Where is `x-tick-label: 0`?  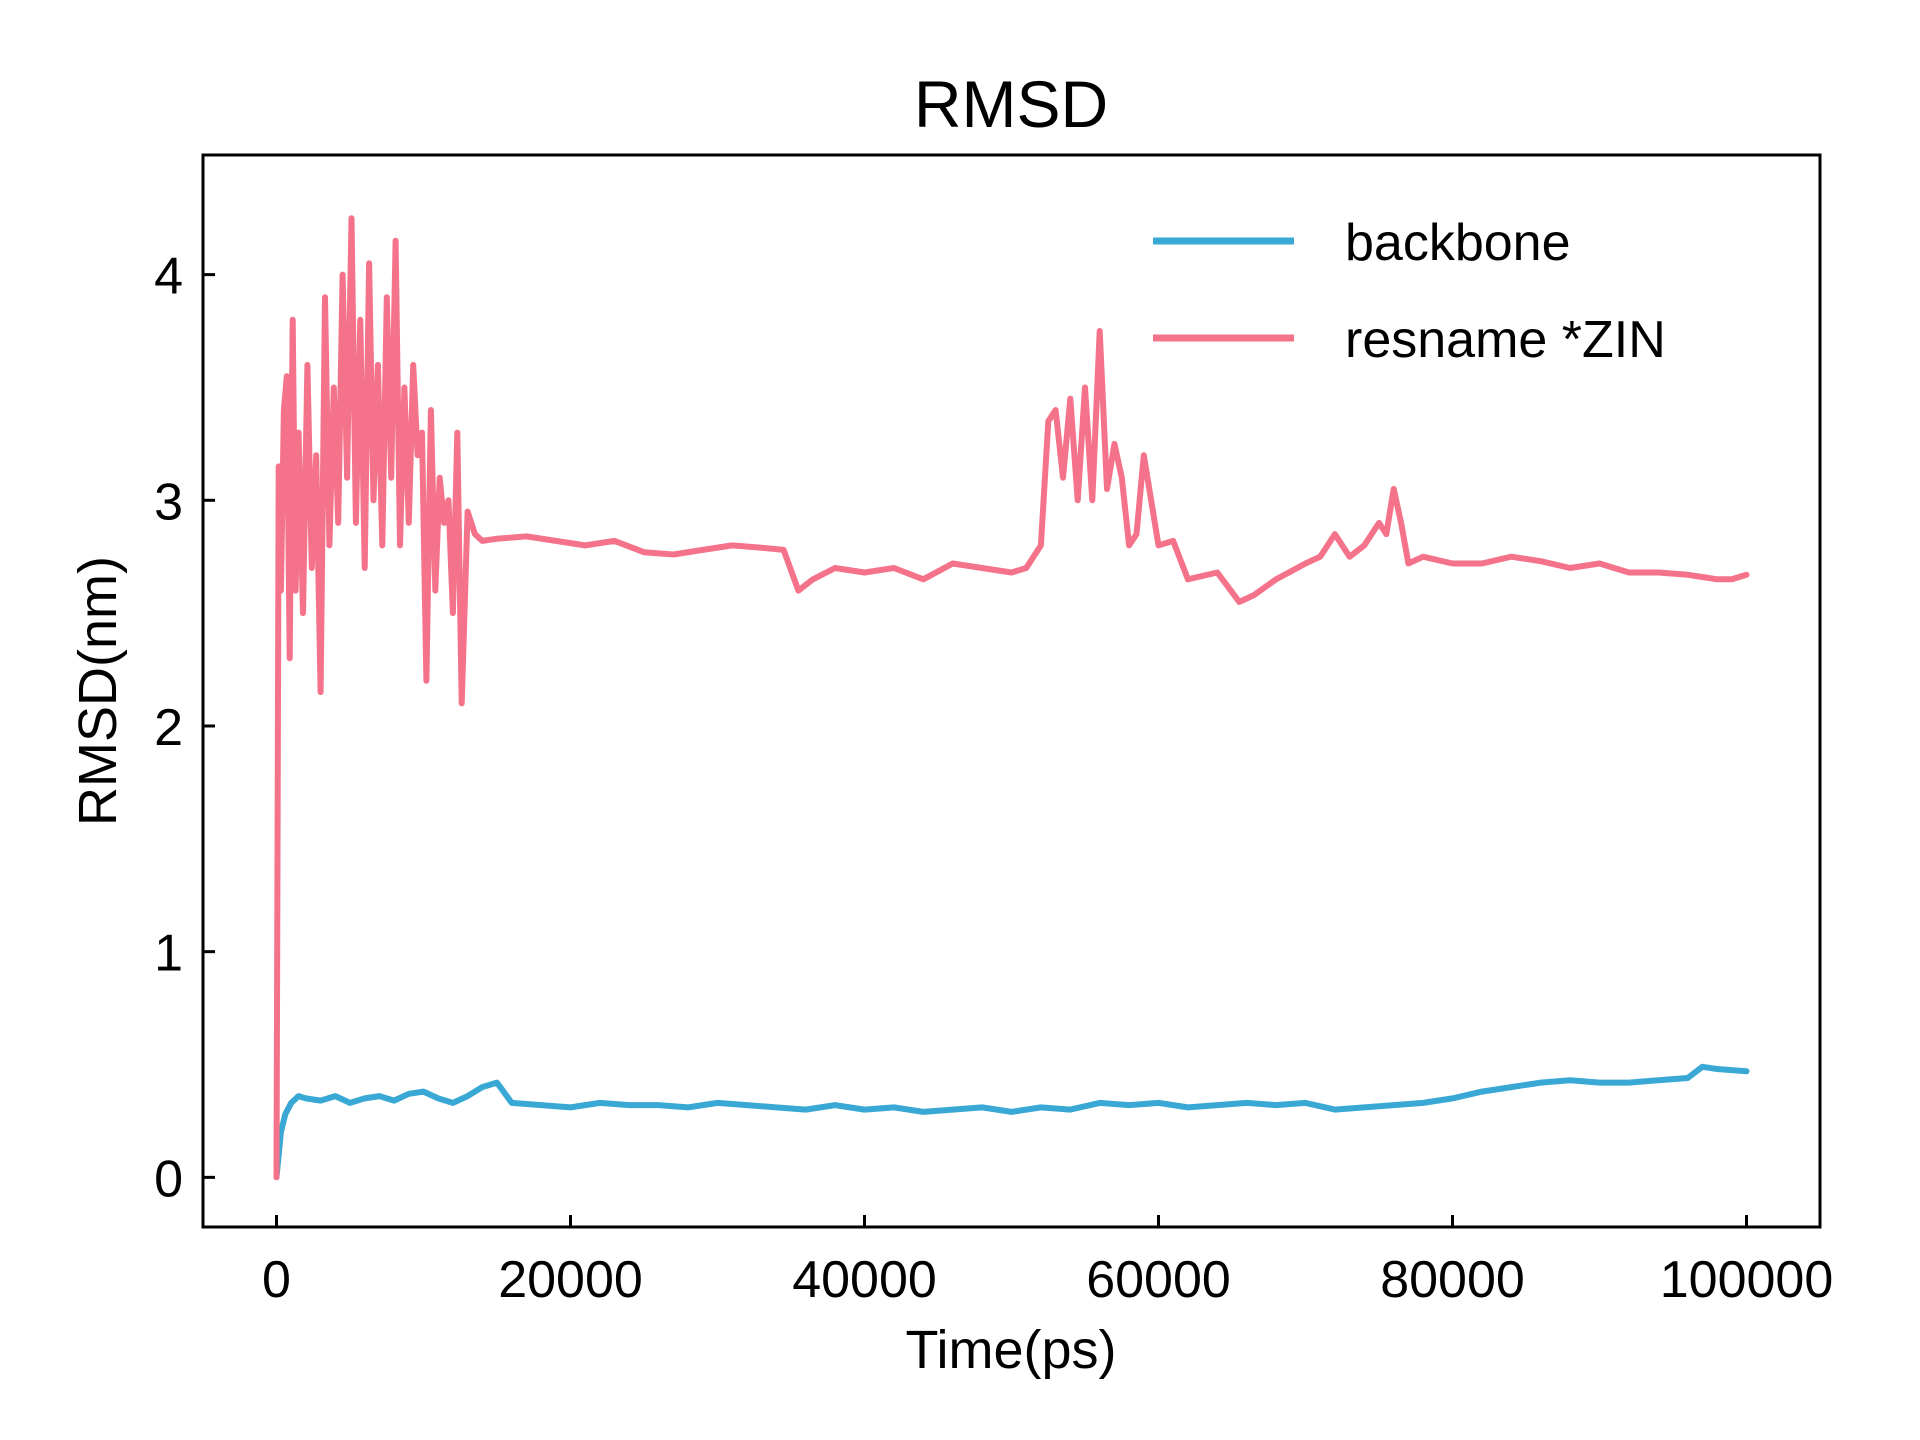 x-tick-label: 0 is located at coordinates (276, 1280).